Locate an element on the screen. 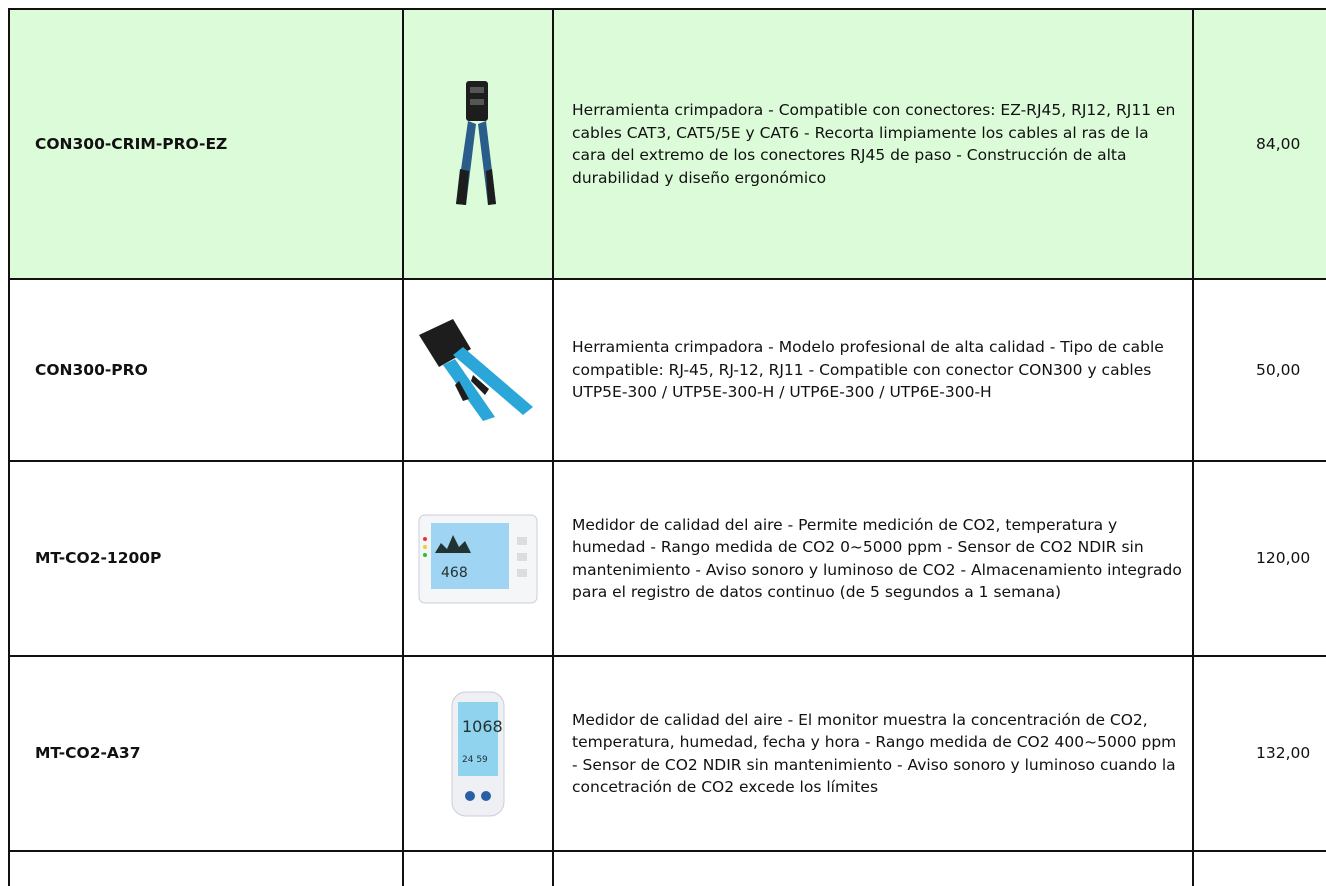 The image size is (1326, 886). meter-image: 1068 24 59 is located at coordinates (478, 753).